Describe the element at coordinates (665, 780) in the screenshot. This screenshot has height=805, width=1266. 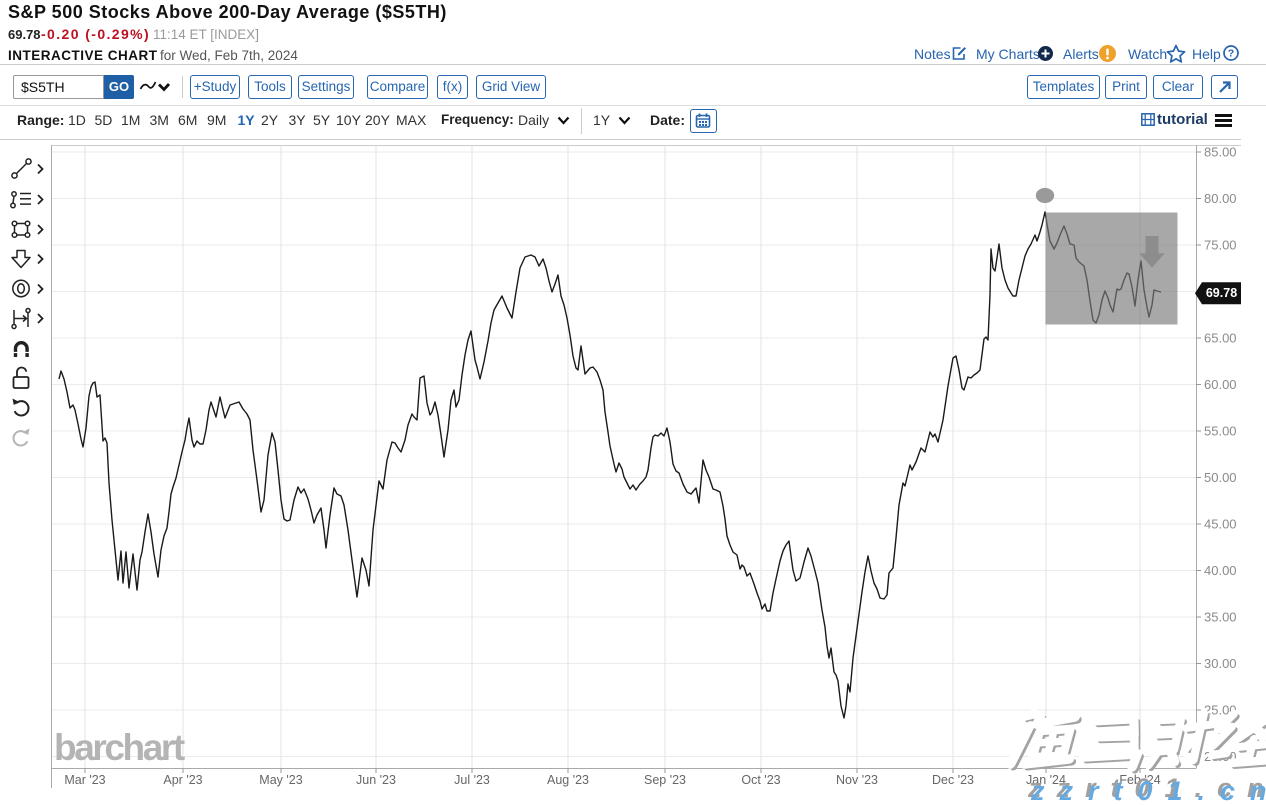
I see `svg-text: Sep '23` at that location.